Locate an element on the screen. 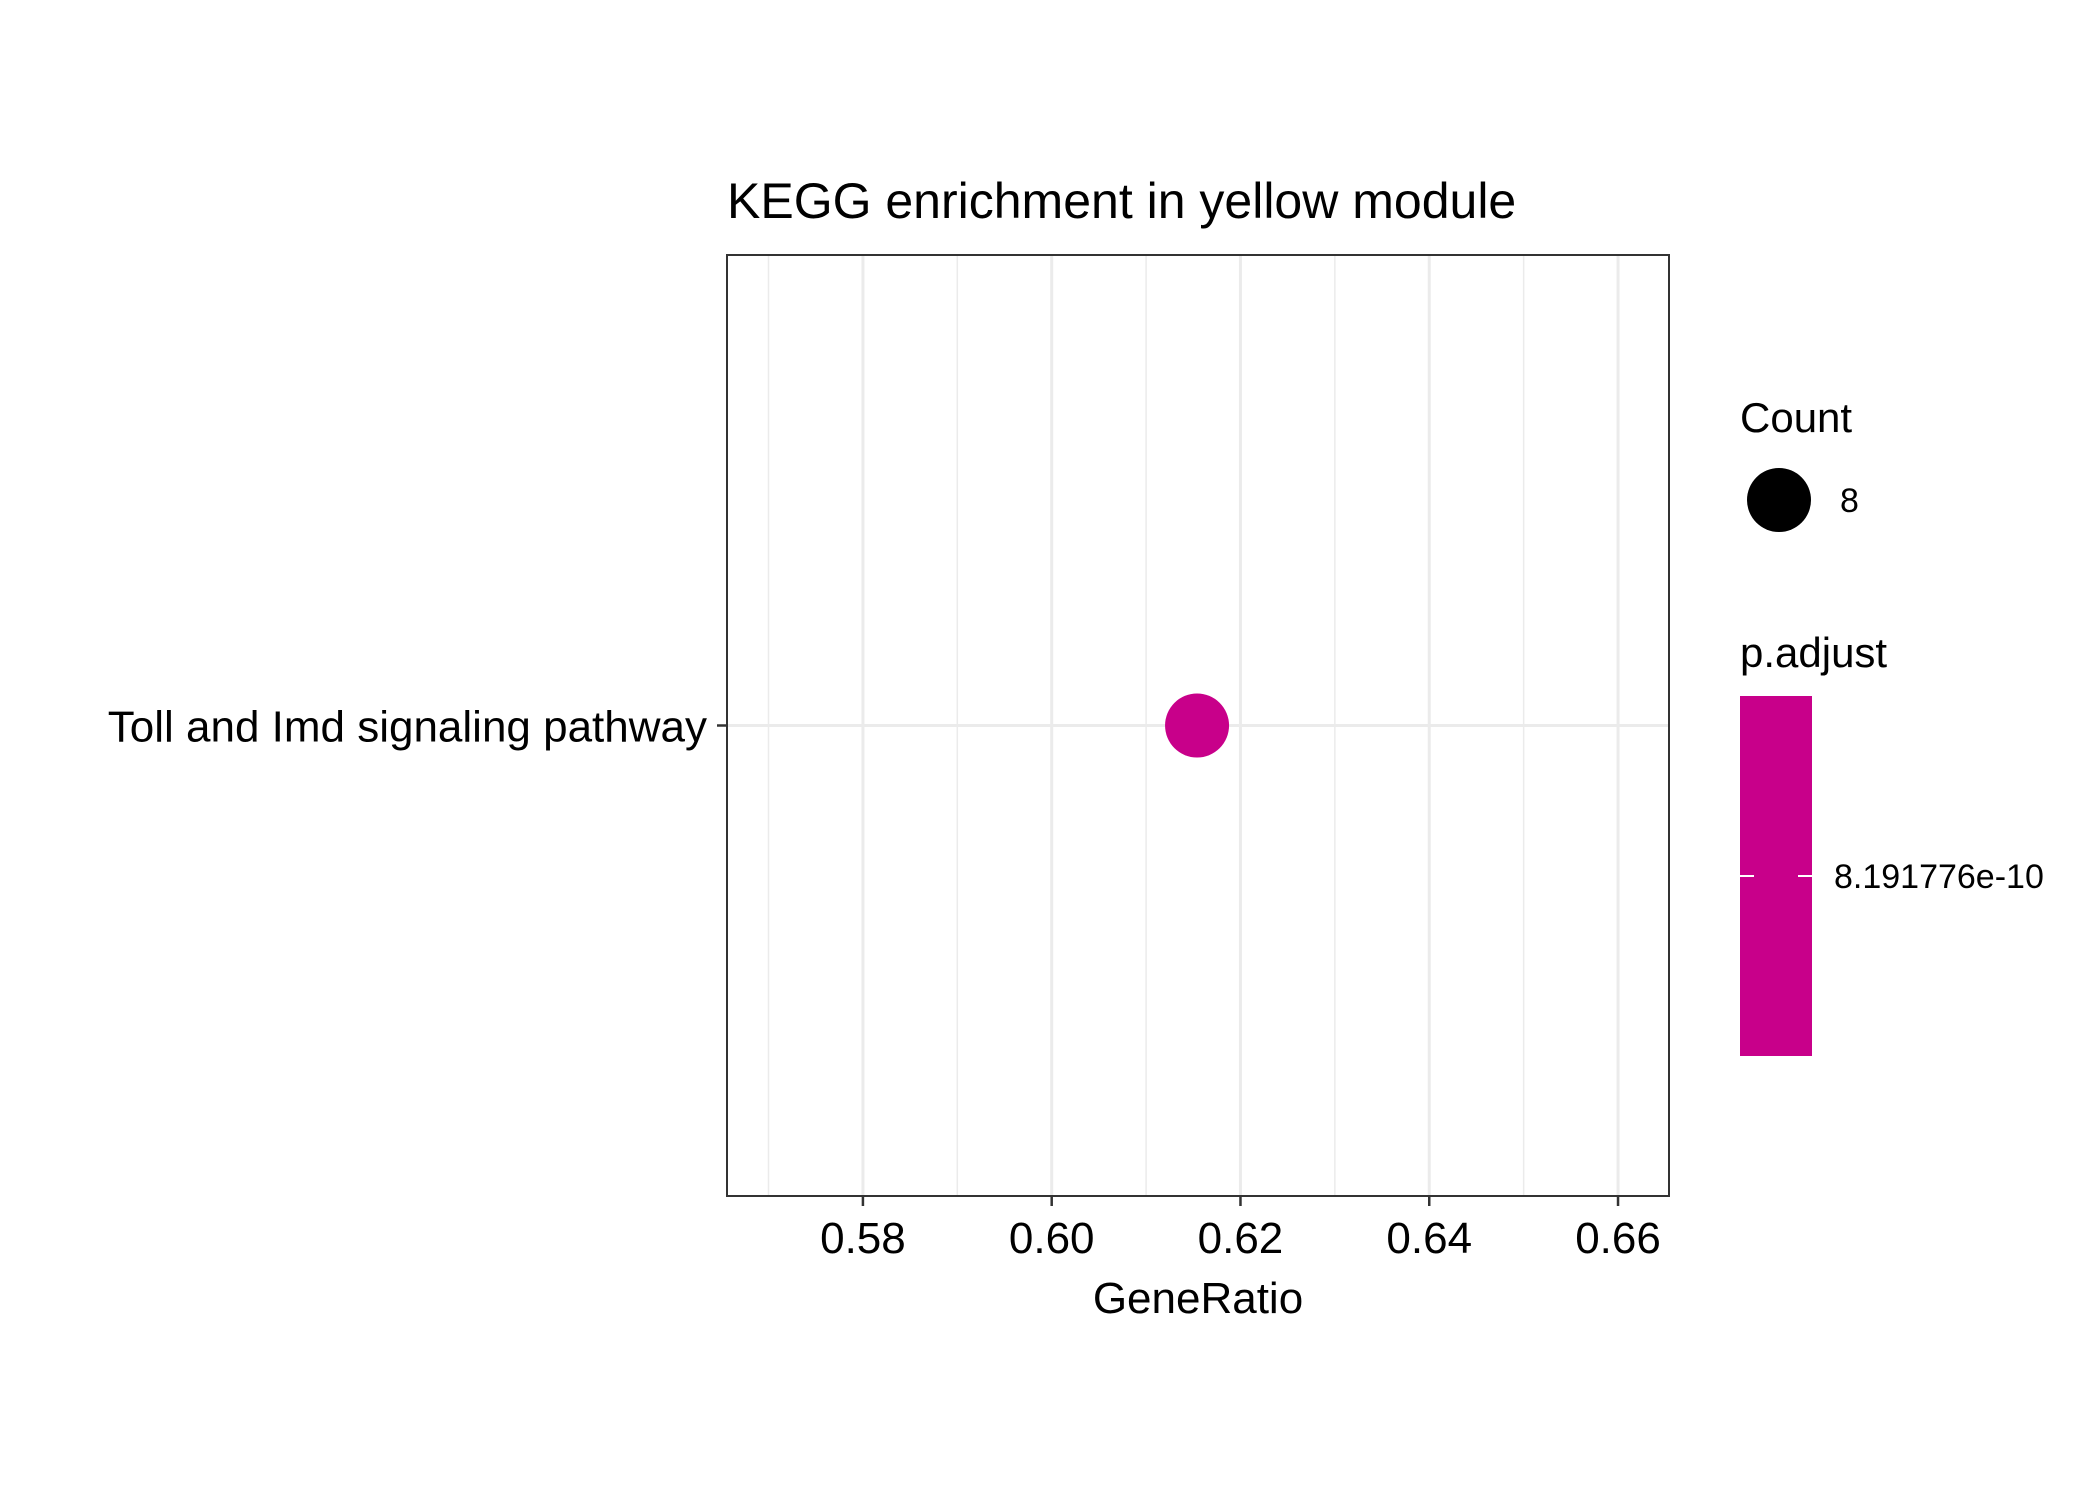  x-axis-title: GeneRatio is located at coordinates (1198, 1298).